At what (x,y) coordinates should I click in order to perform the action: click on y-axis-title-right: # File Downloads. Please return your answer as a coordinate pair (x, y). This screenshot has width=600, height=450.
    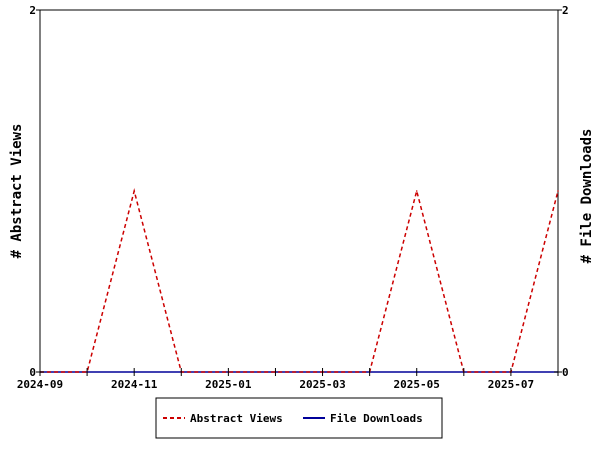
    Looking at the image, I should click on (587, 196).